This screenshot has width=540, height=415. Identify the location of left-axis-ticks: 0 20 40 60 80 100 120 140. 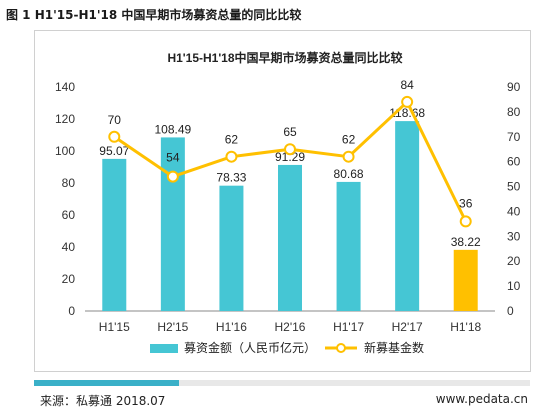
(65, 199).